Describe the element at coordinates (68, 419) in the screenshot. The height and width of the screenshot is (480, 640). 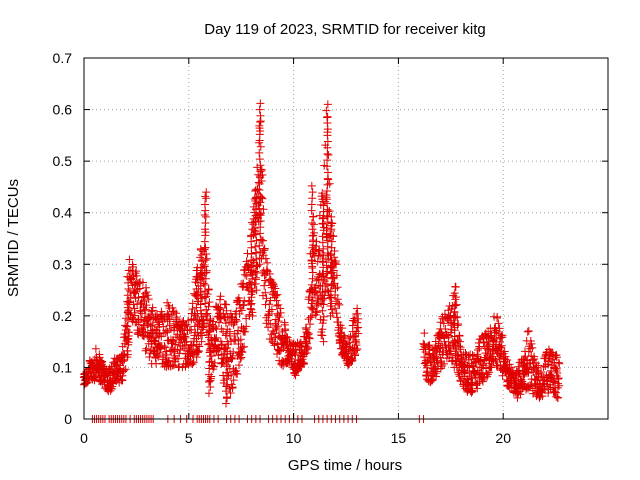
I see `y-tick-label: 0` at that location.